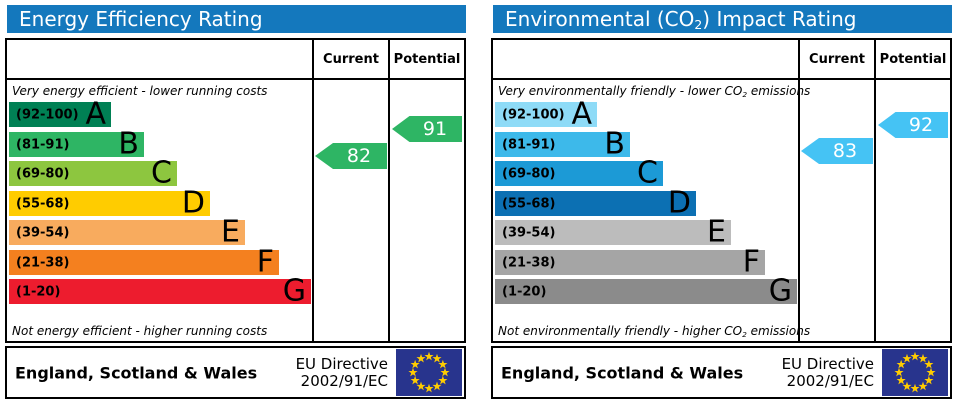 This screenshot has height=404, width=957. What do you see at coordinates (698, 25) in the screenshot?
I see `panel-title-subscript: 2` at bounding box center [698, 25].